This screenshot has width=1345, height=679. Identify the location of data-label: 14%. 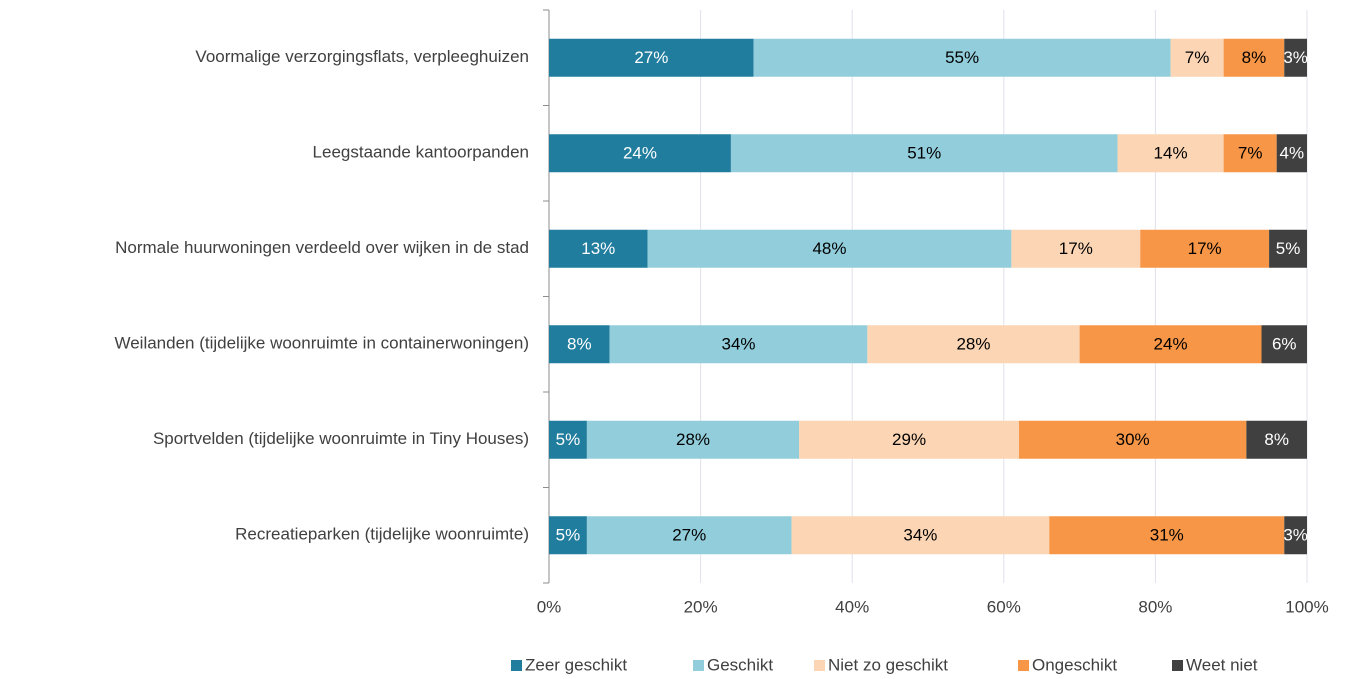
(1171, 153).